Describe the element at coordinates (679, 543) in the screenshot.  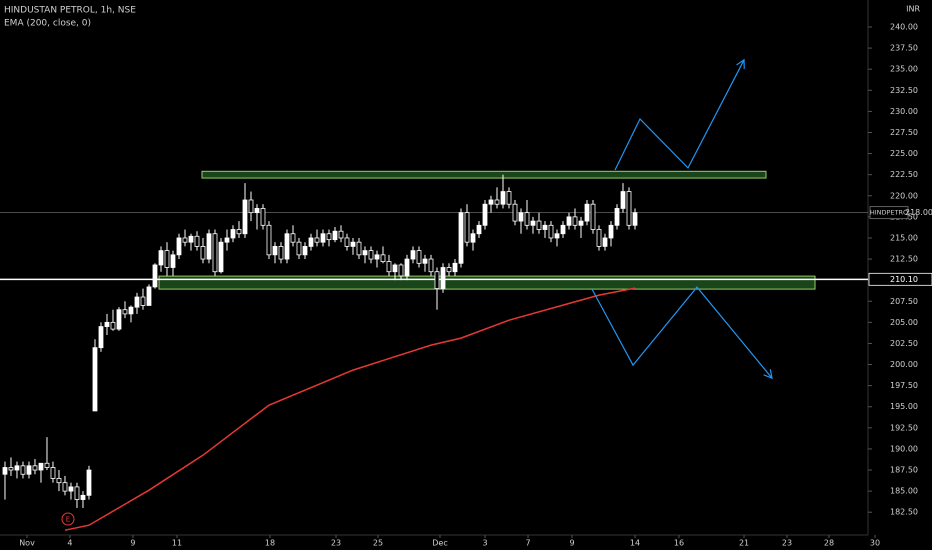
I see `x-tick-label: 16` at that location.